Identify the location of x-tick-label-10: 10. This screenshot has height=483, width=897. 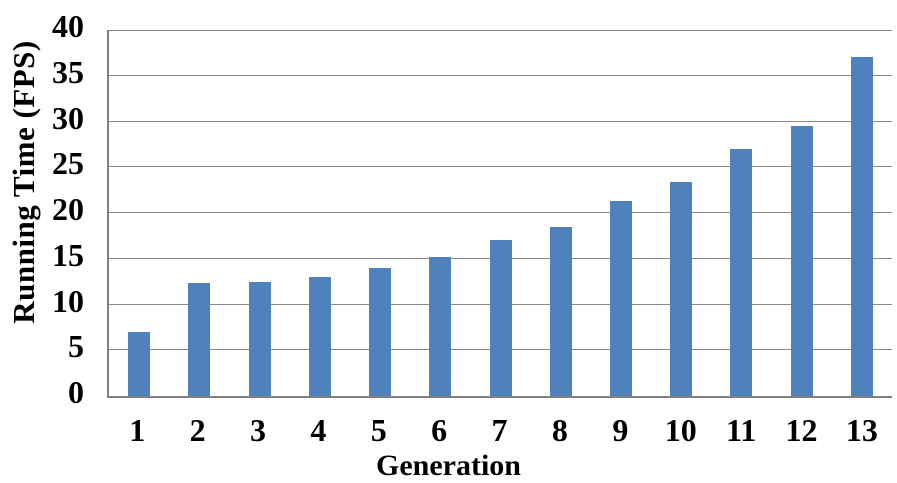
(680, 430).